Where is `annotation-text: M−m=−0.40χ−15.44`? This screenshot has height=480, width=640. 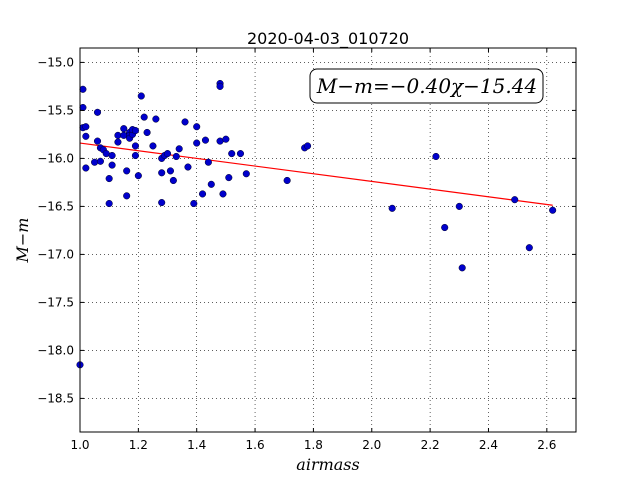
annotation-text: M−m=−0.40χ−15.44 is located at coordinates (426, 86).